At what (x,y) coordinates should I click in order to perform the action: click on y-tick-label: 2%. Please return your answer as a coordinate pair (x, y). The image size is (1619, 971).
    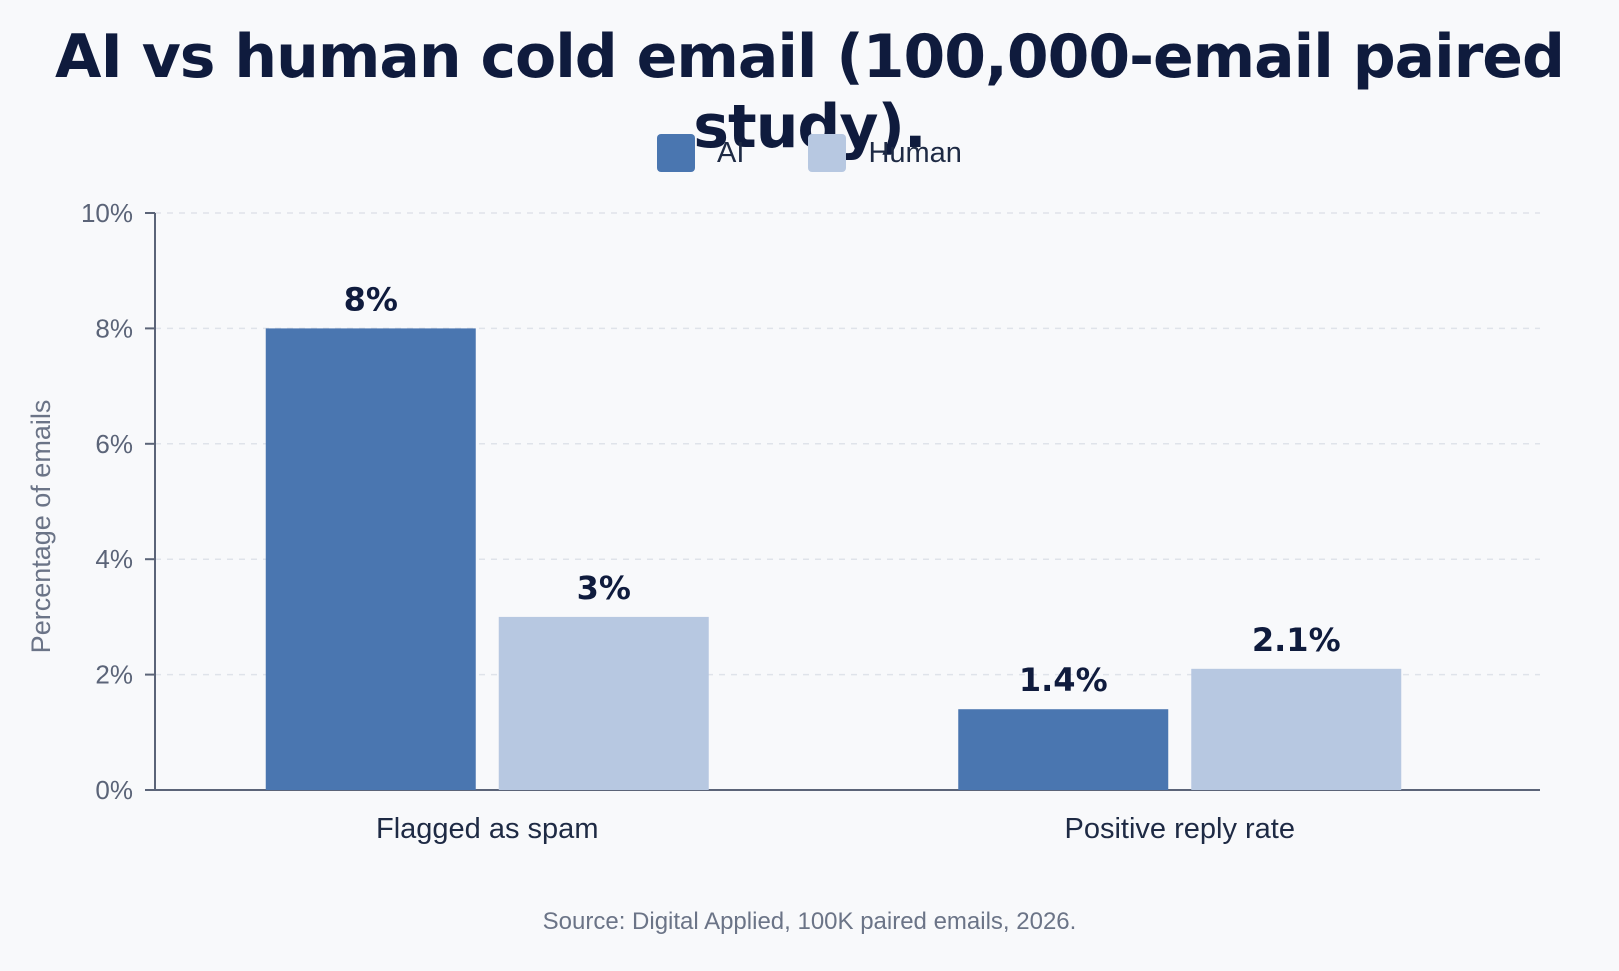
    Looking at the image, I should click on (114, 675).